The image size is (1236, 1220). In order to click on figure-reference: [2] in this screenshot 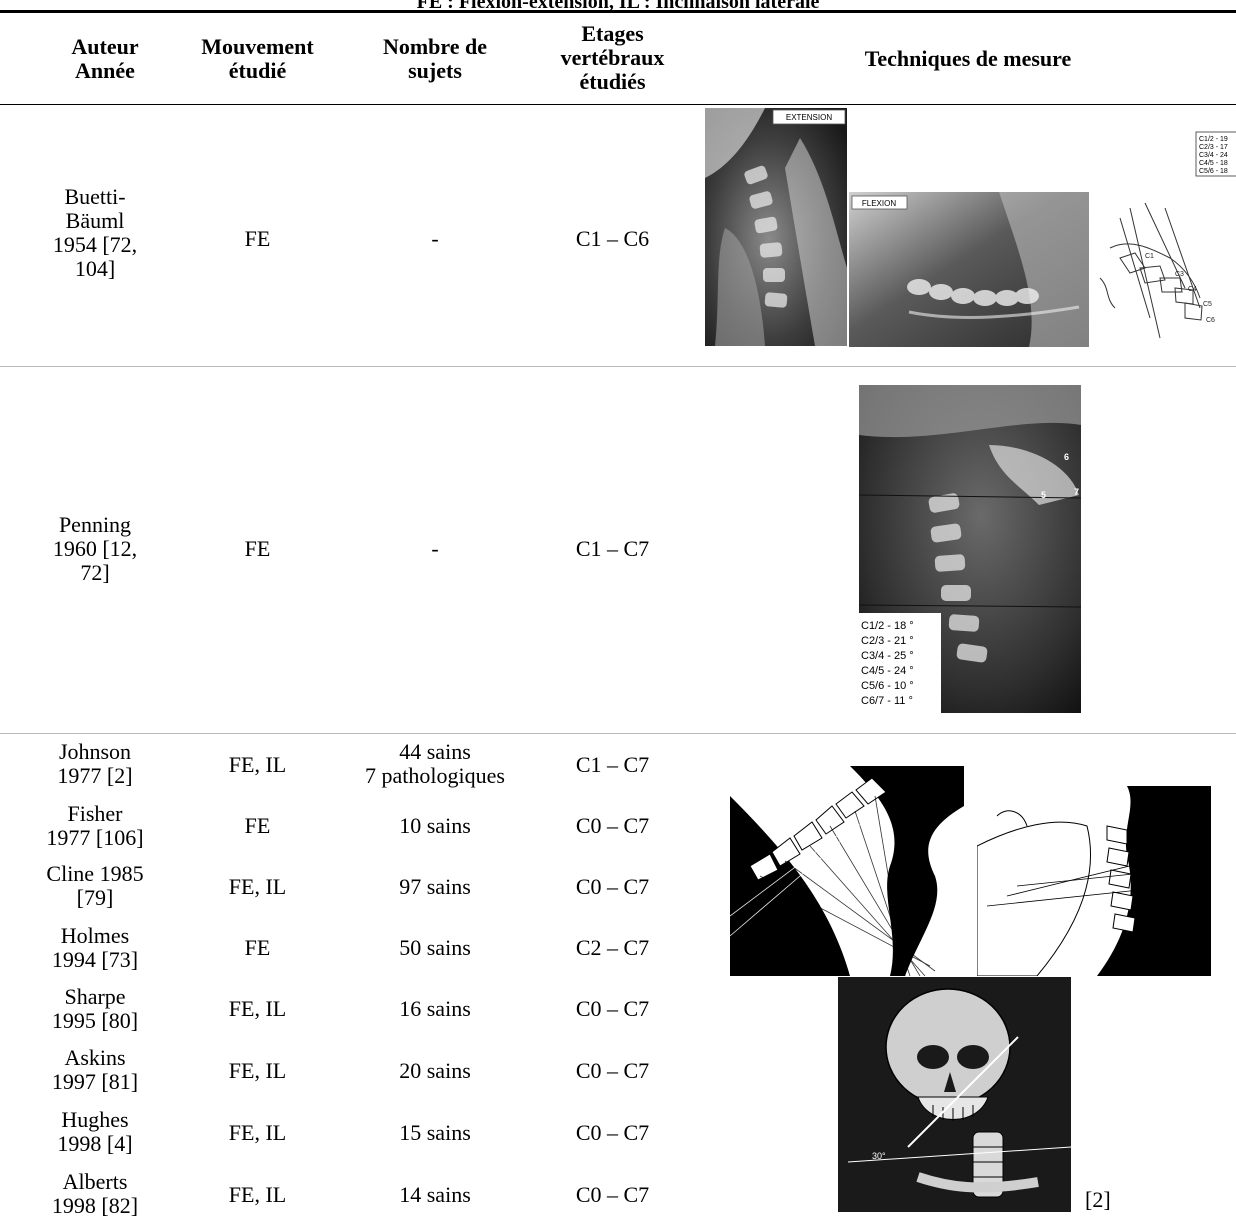, I will do `click(1098, 1199)`.